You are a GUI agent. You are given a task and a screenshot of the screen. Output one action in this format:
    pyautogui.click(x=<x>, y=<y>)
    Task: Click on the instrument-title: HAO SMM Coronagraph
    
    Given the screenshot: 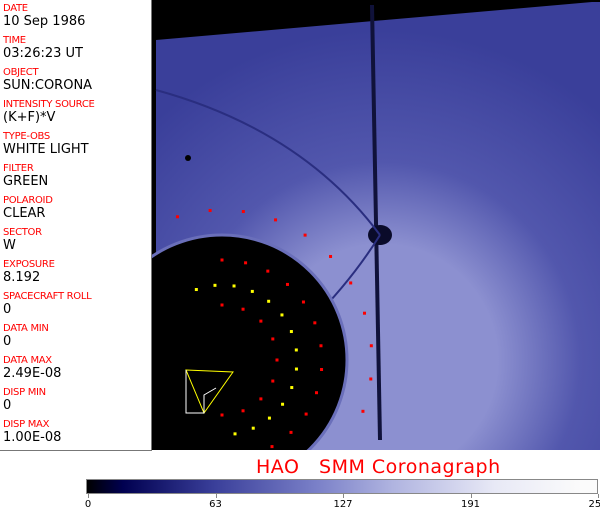 What is the action you would take?
    pyautogui.click(x=378, y=467)
    